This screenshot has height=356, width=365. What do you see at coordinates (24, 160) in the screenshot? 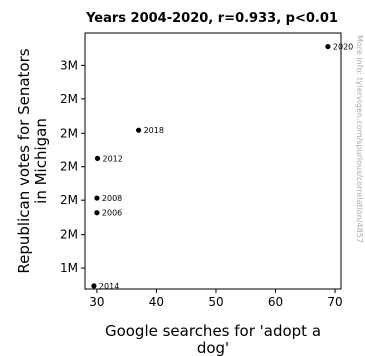
I see `y-axis-label-line-1: Republican votes for Senators` at bounding box center [24, 160].